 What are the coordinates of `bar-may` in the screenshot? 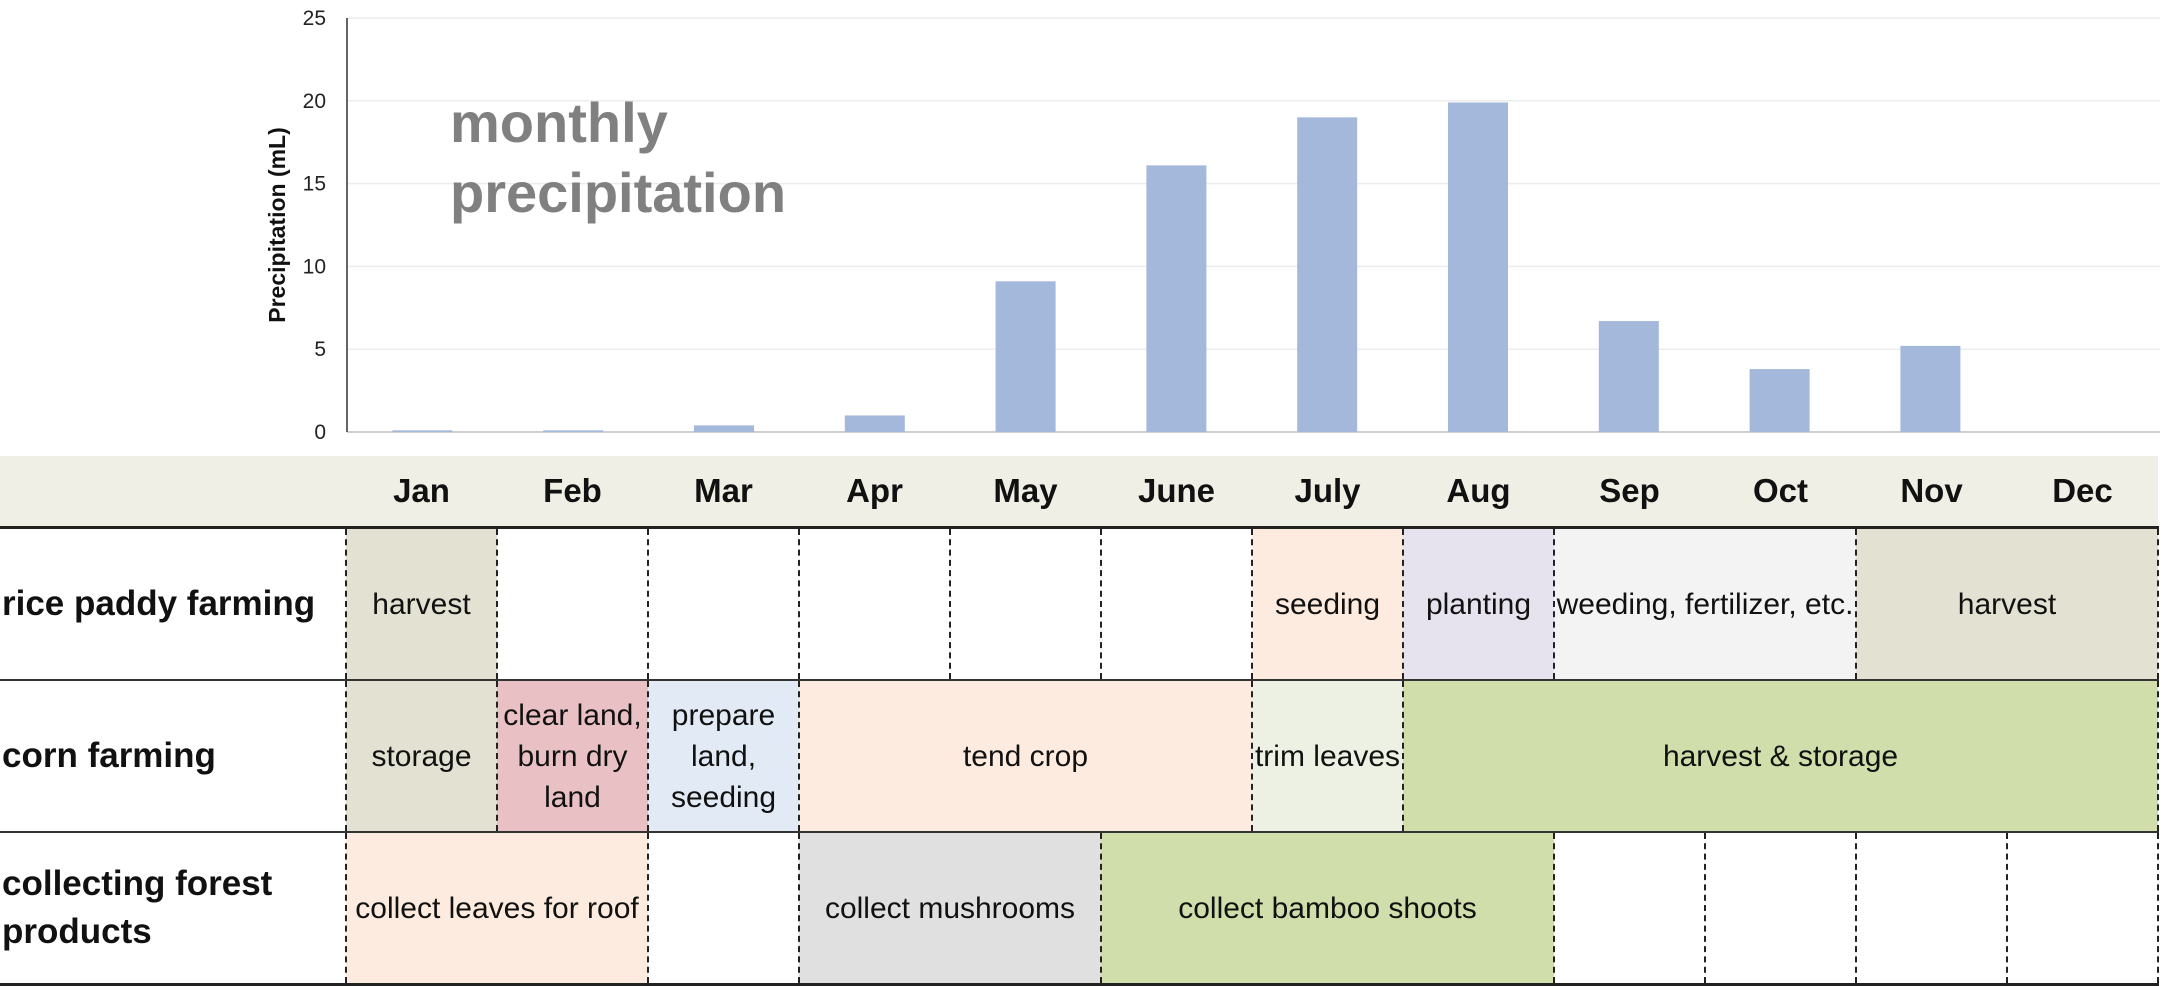 It's located at (1025, 356).